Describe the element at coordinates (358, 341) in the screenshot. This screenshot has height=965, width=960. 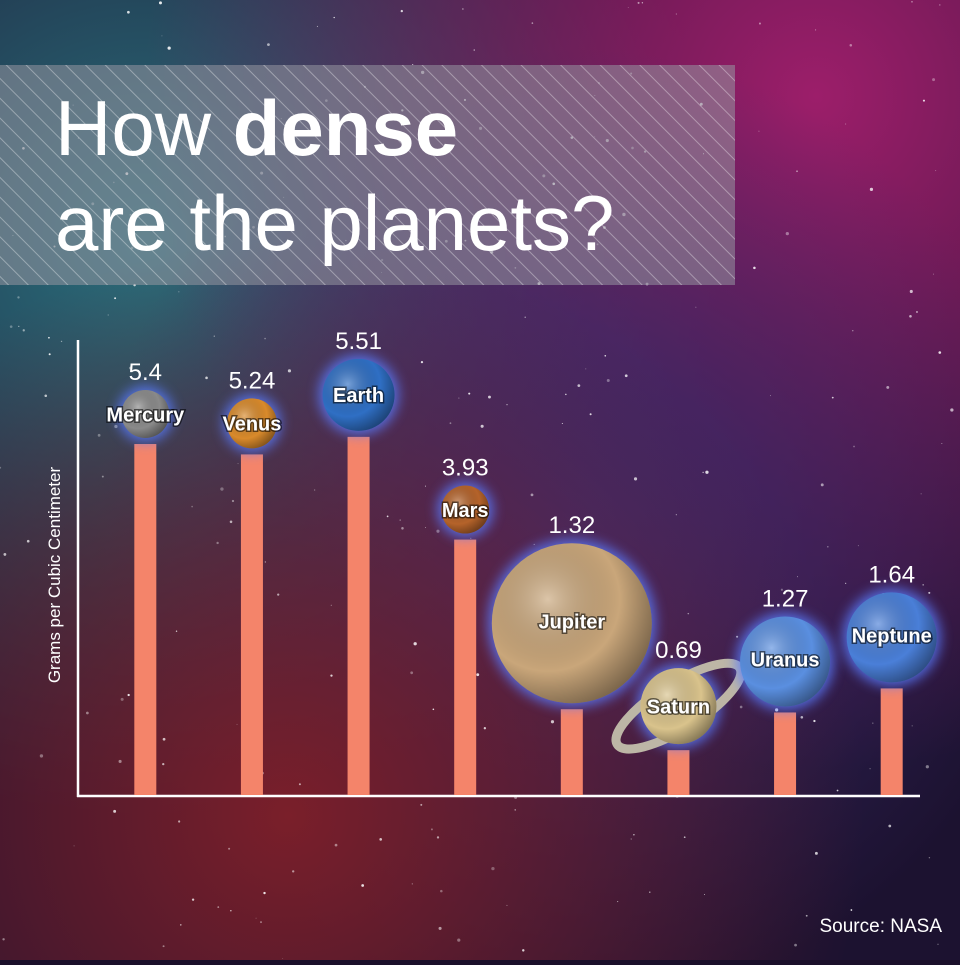
I see `value-label: 5.51` at that location.